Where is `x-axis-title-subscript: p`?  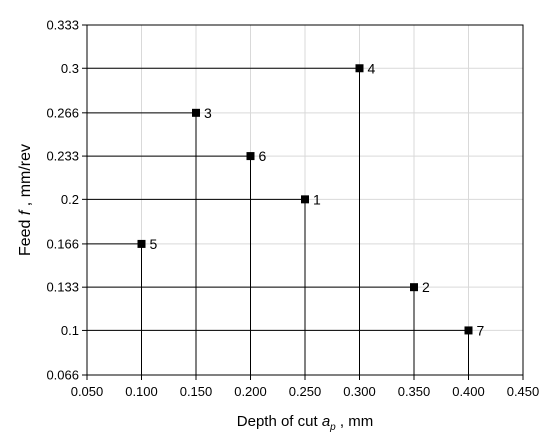
x-axis-title-subscript: p is located at coordinates (332, 427).